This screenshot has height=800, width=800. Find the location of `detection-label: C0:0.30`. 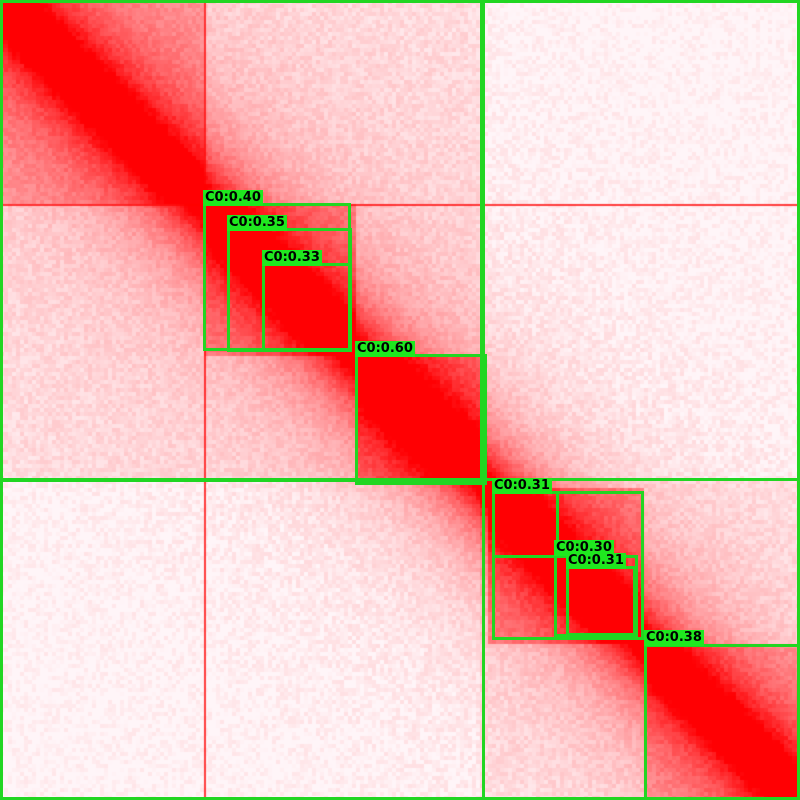

detection-label: C0:0.30 is located at coordinates (584, 548).